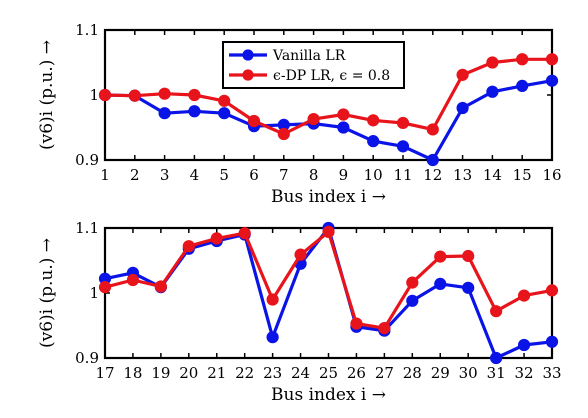 Image resolution: width=588 pixels, height=418 pixels. What do you see at coordinates (524, 373) in the screenshot?
I see `x-tick-label: 32` at bounding box center [524, 373].